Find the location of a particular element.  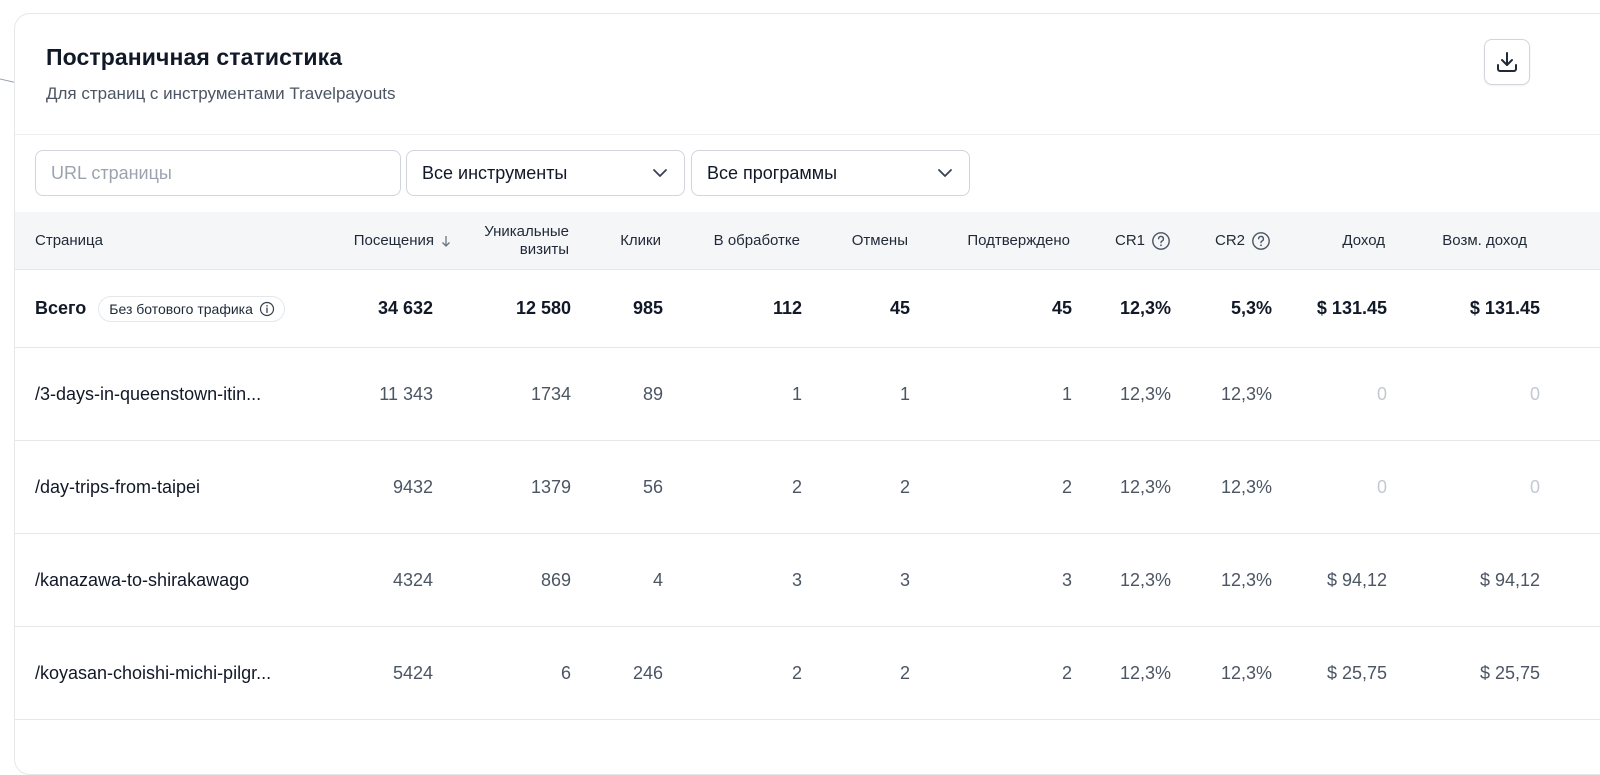

programs-select-value: Все программы is located at coordinates (772, 172).